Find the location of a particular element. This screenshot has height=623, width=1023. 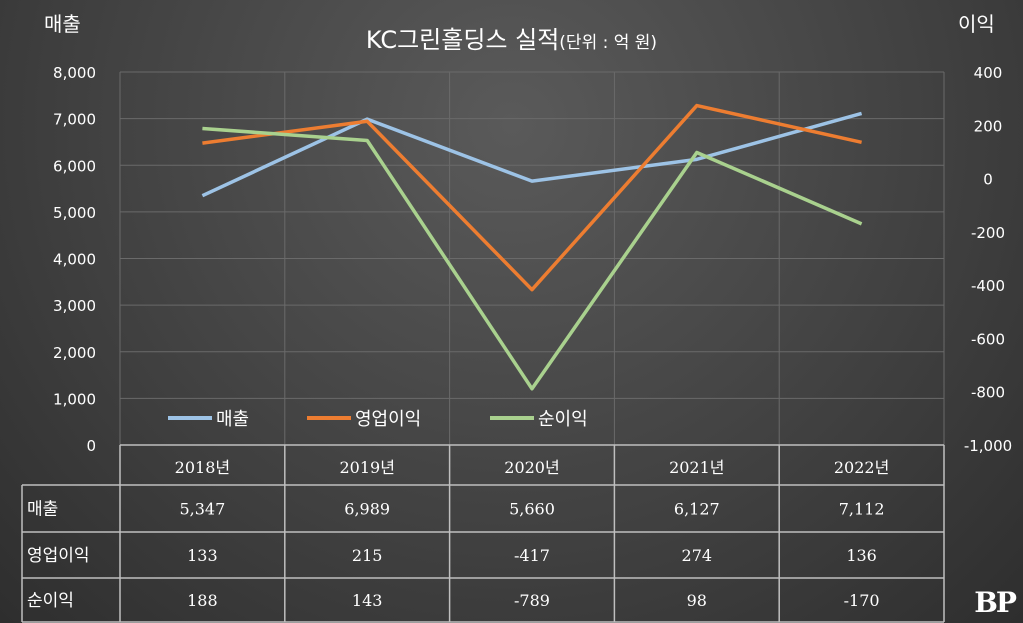

left-tick-label: 4,000 is located at coordinates (74, 260).